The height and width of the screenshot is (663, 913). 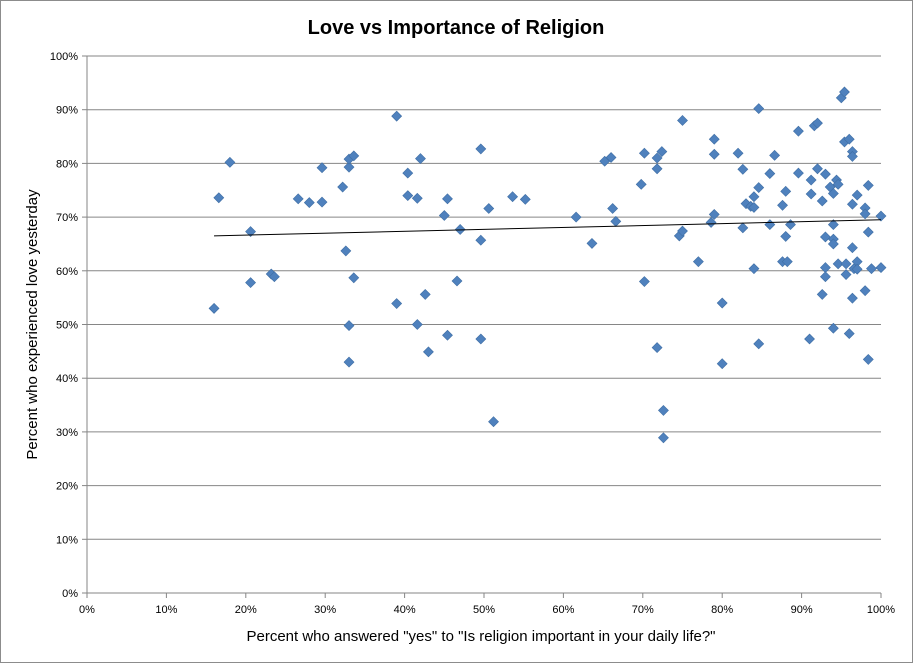 What do you see at coordinates (802, 610) in the screenshot?
I see `x-tick-label: 90%` at bounding box center [802, 610].